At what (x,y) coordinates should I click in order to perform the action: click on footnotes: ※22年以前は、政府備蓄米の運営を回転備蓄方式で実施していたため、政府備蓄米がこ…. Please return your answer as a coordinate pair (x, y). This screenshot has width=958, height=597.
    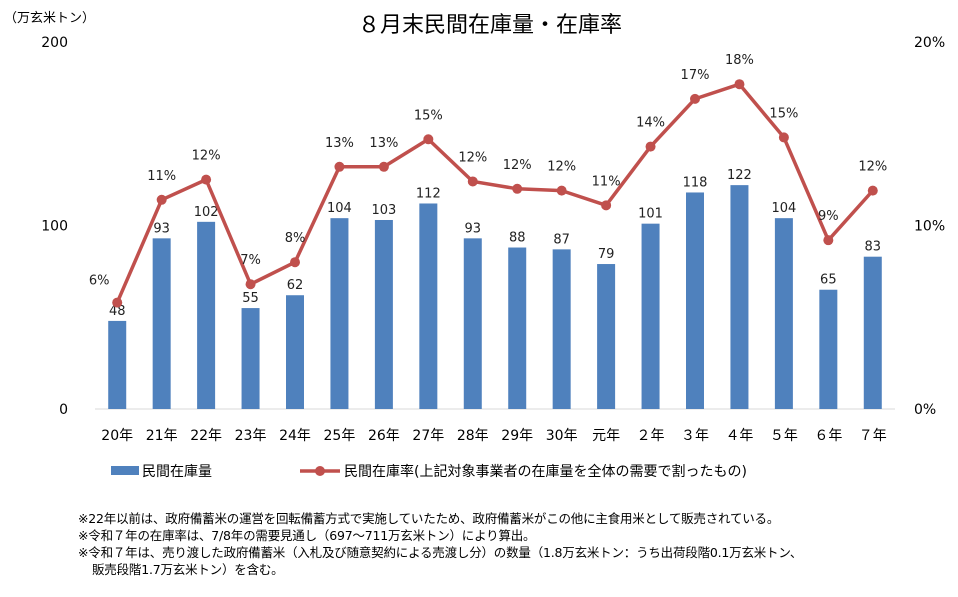
    Looking at the image, I should click on (440, 544).